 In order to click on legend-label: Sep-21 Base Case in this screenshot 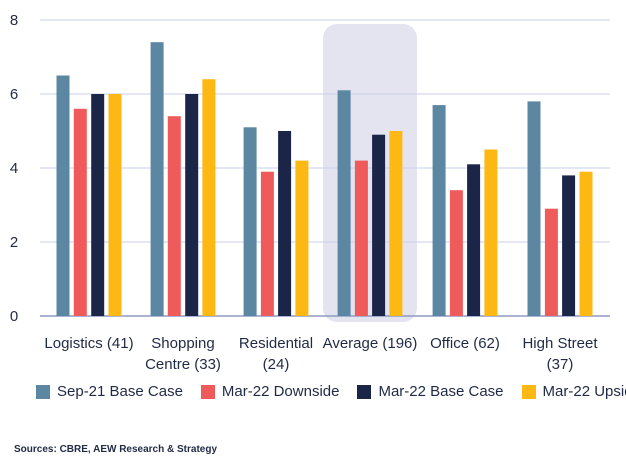, I will do `click(120, 391)`.